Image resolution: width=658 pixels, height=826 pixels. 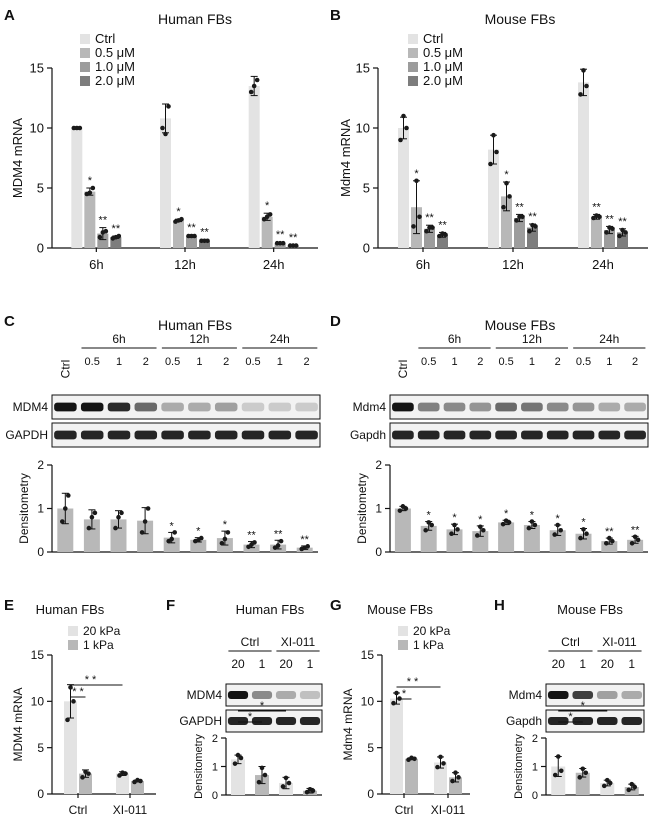 I want to click on lane-label: 20, so click(x=608, y=664).